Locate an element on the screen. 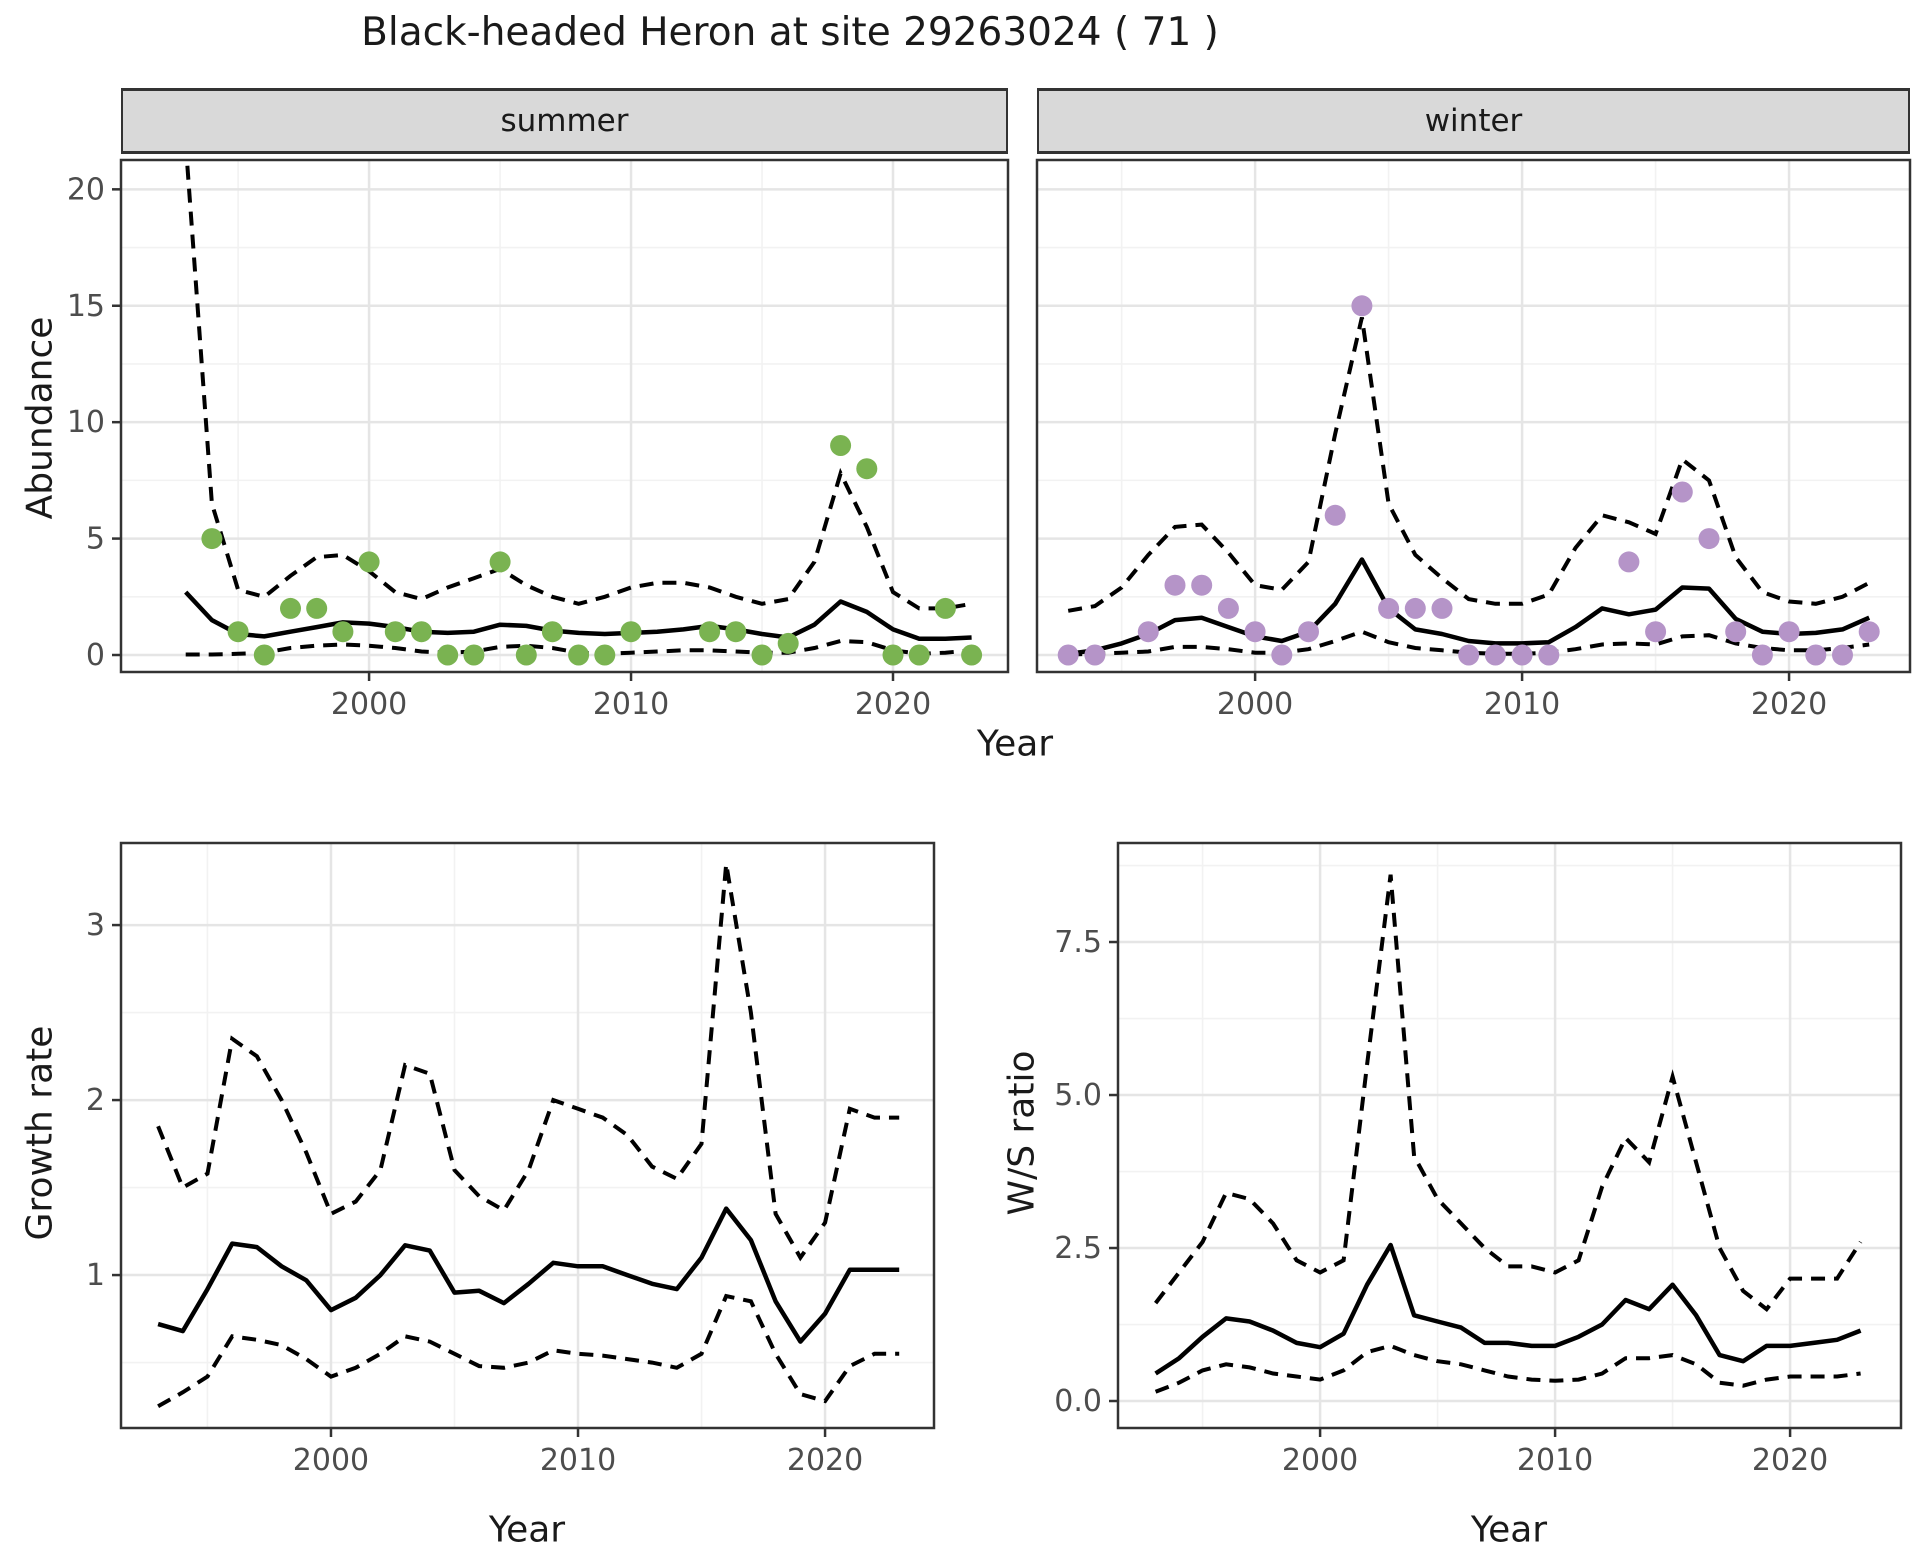 The width and height of the screenshot is (1920, 1560). data-layer-abundance_winter is located at coordinates (1468, 480).